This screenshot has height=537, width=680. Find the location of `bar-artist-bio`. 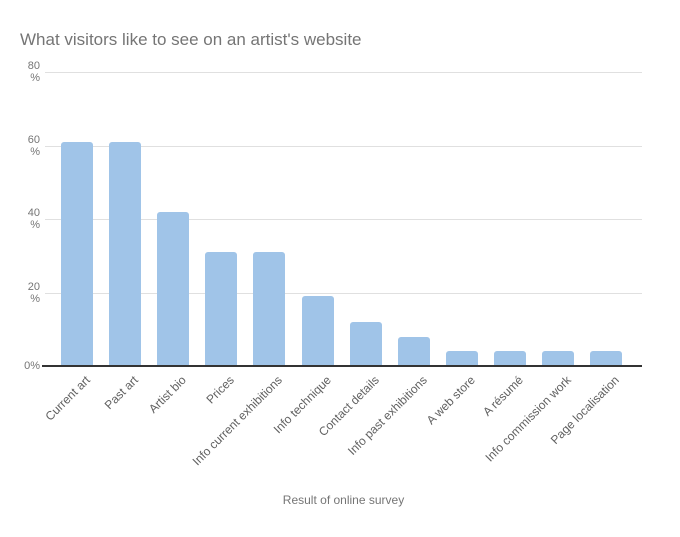

bar-artist-bio is located at coordinates (173, 288).